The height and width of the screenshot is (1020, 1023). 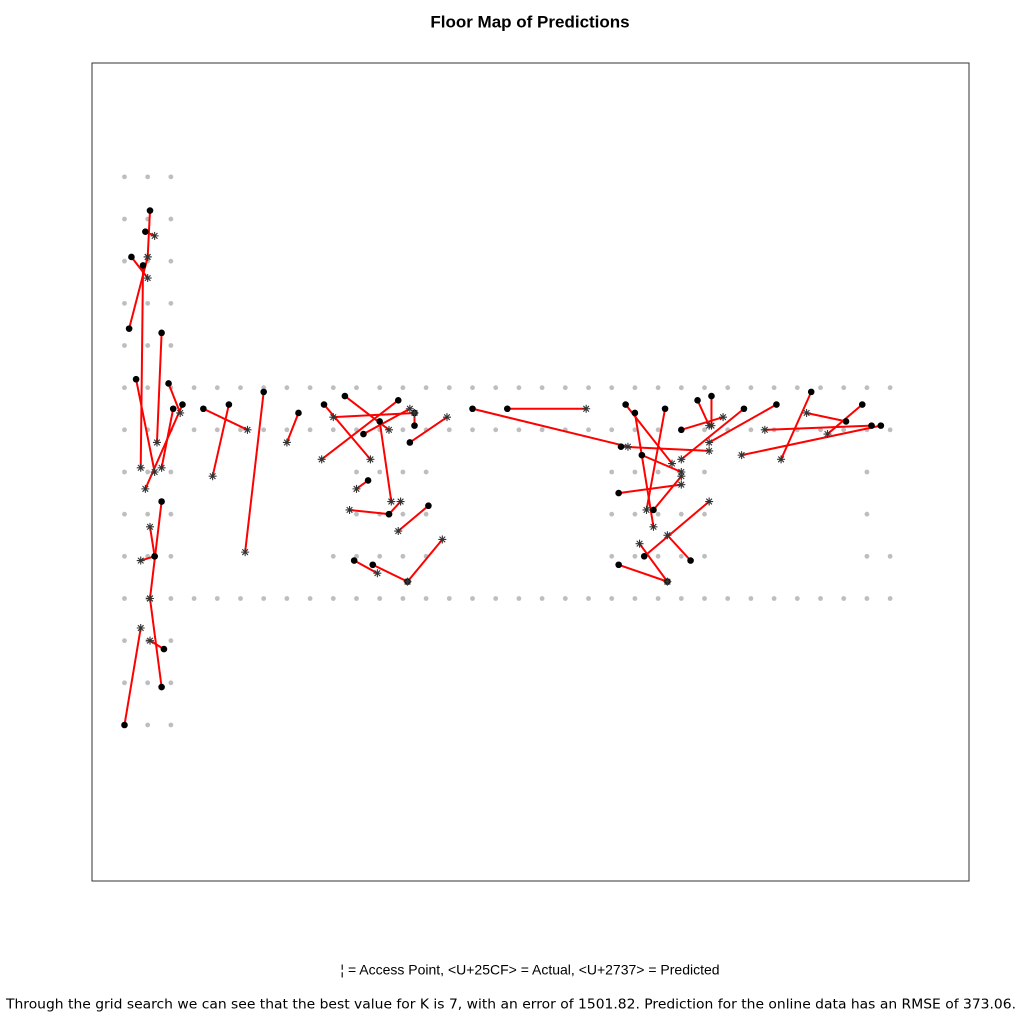 What do you see at coordinates (529, 21) in the screenshot?
I see `chart-title: Floor Map of Predictions` at bounding box center [529, 21].